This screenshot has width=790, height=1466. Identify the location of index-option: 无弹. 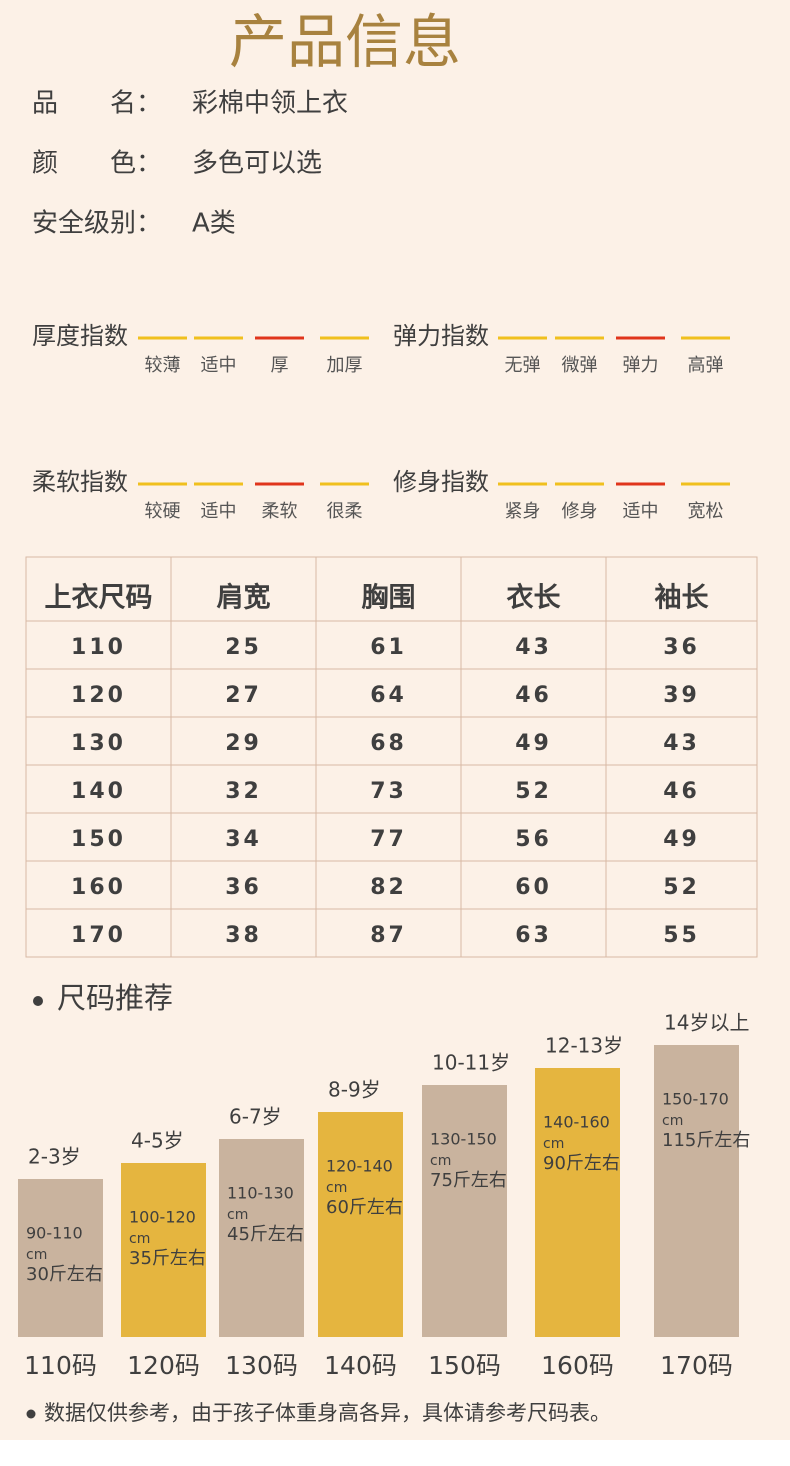
(523, 365).